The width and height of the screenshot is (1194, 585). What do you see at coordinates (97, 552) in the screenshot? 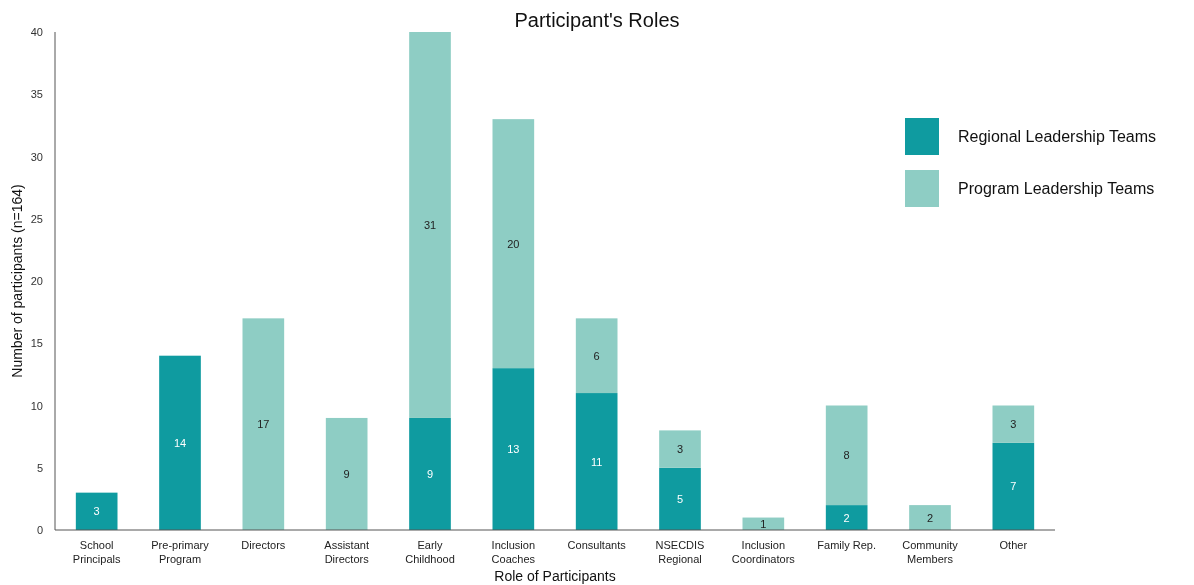
I see `x-tick-label: School Principals` at bounding box center [97, 552].